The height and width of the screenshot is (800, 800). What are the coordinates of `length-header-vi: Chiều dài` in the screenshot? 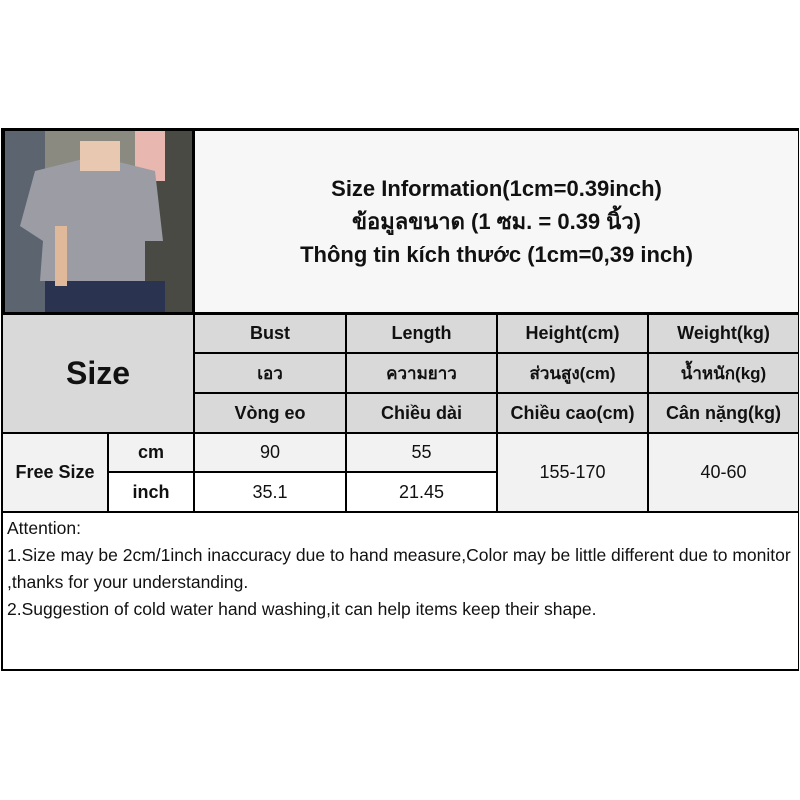 It's located at (421, 413).